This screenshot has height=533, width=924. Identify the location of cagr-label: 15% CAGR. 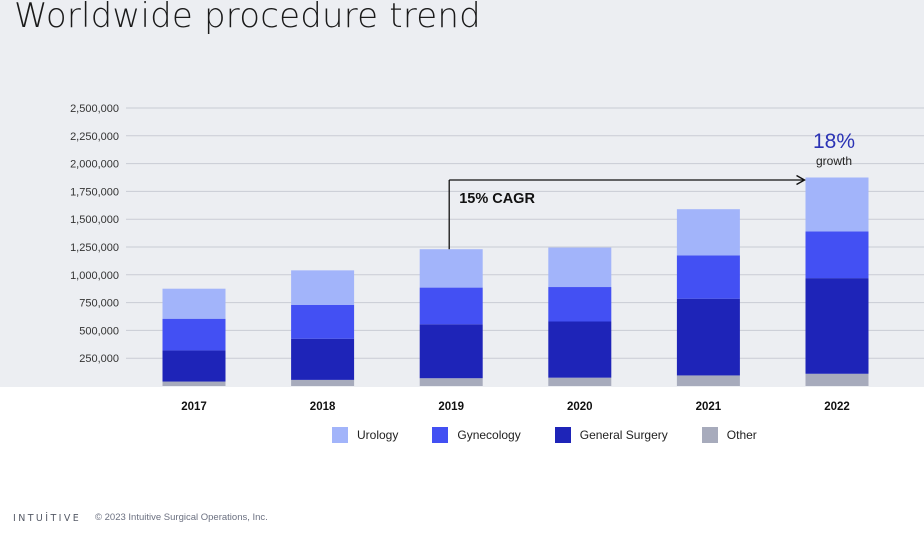
(497, 199).